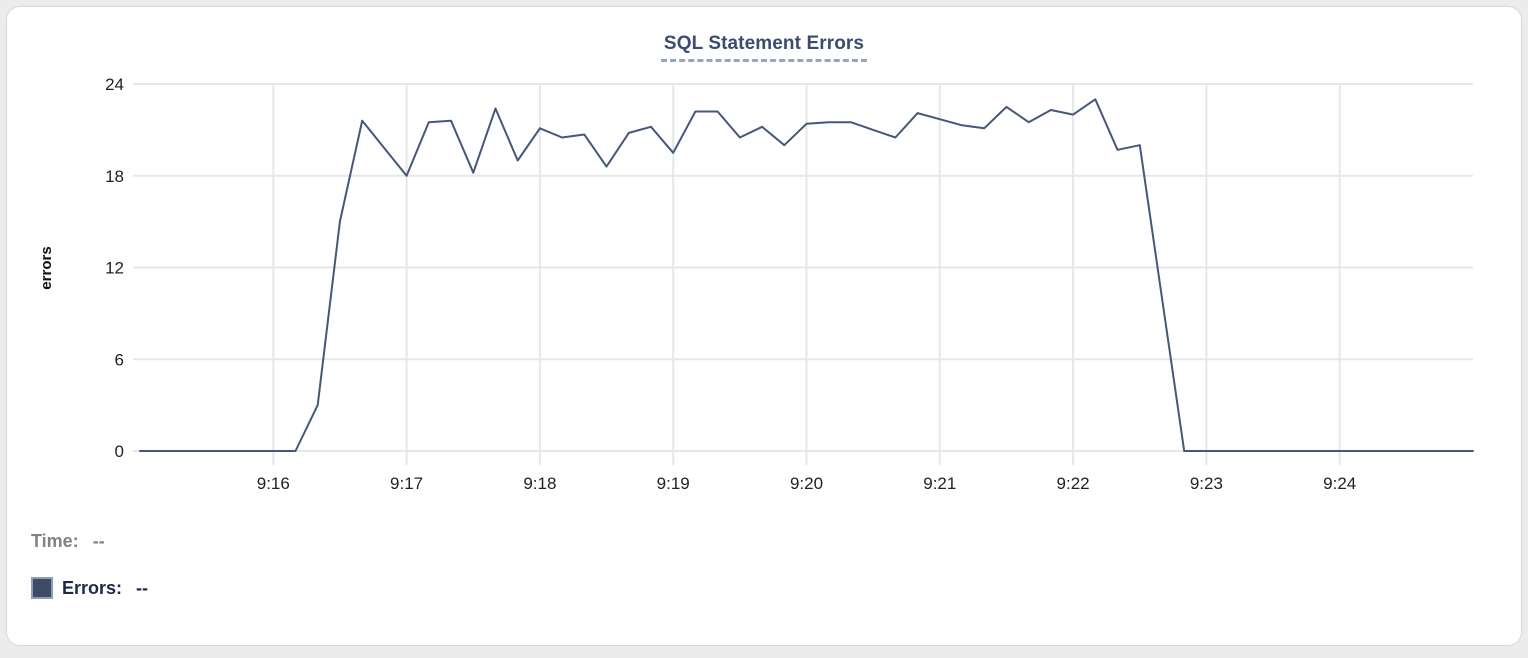 The width and height of the screenshot is (1528, 658). Describe the element at coordinates (89, 541) in the screenshot. I see `tooltip-time-row: Time: --` at that location.